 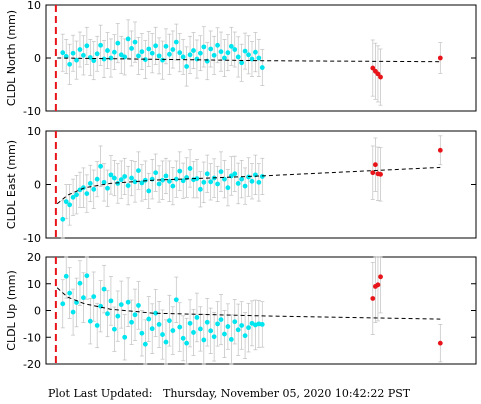 I want to click on y-tick-label: 20, so click(x=34, y=257).